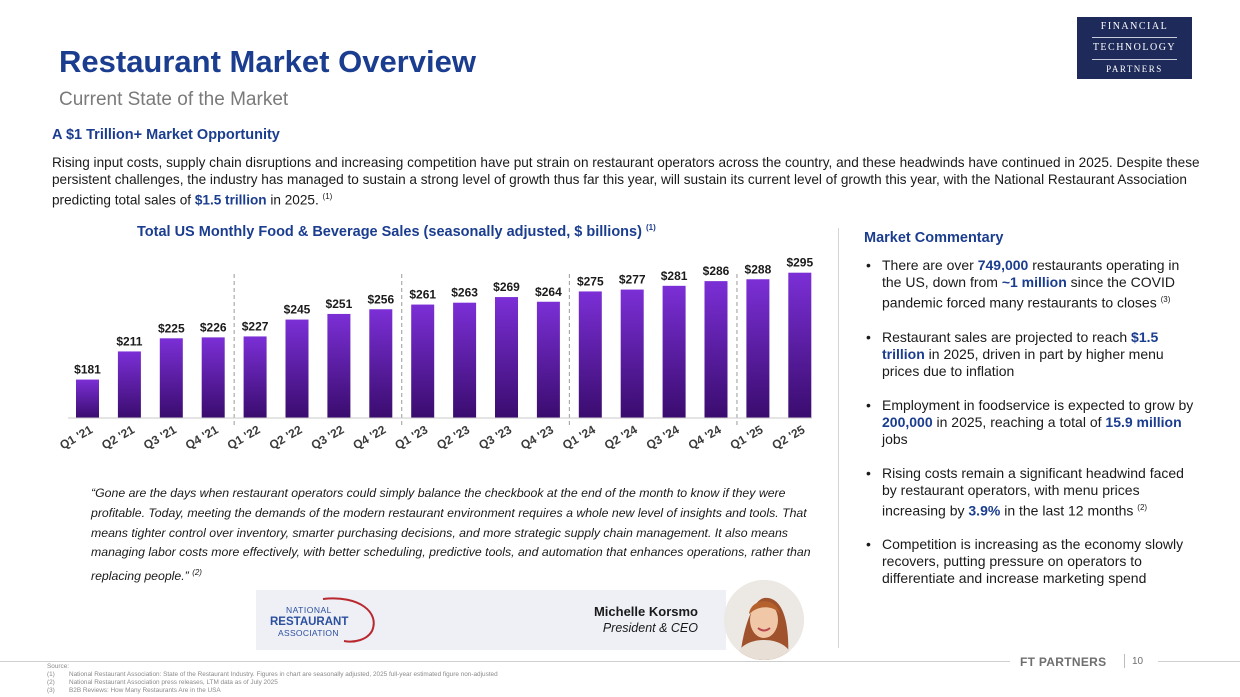 The width and height of the screenshot is (1240, 697). What do you see at coordinates (674, 351) in the screenshot?
I see `bar-q324` at bounding box center [674, 351].